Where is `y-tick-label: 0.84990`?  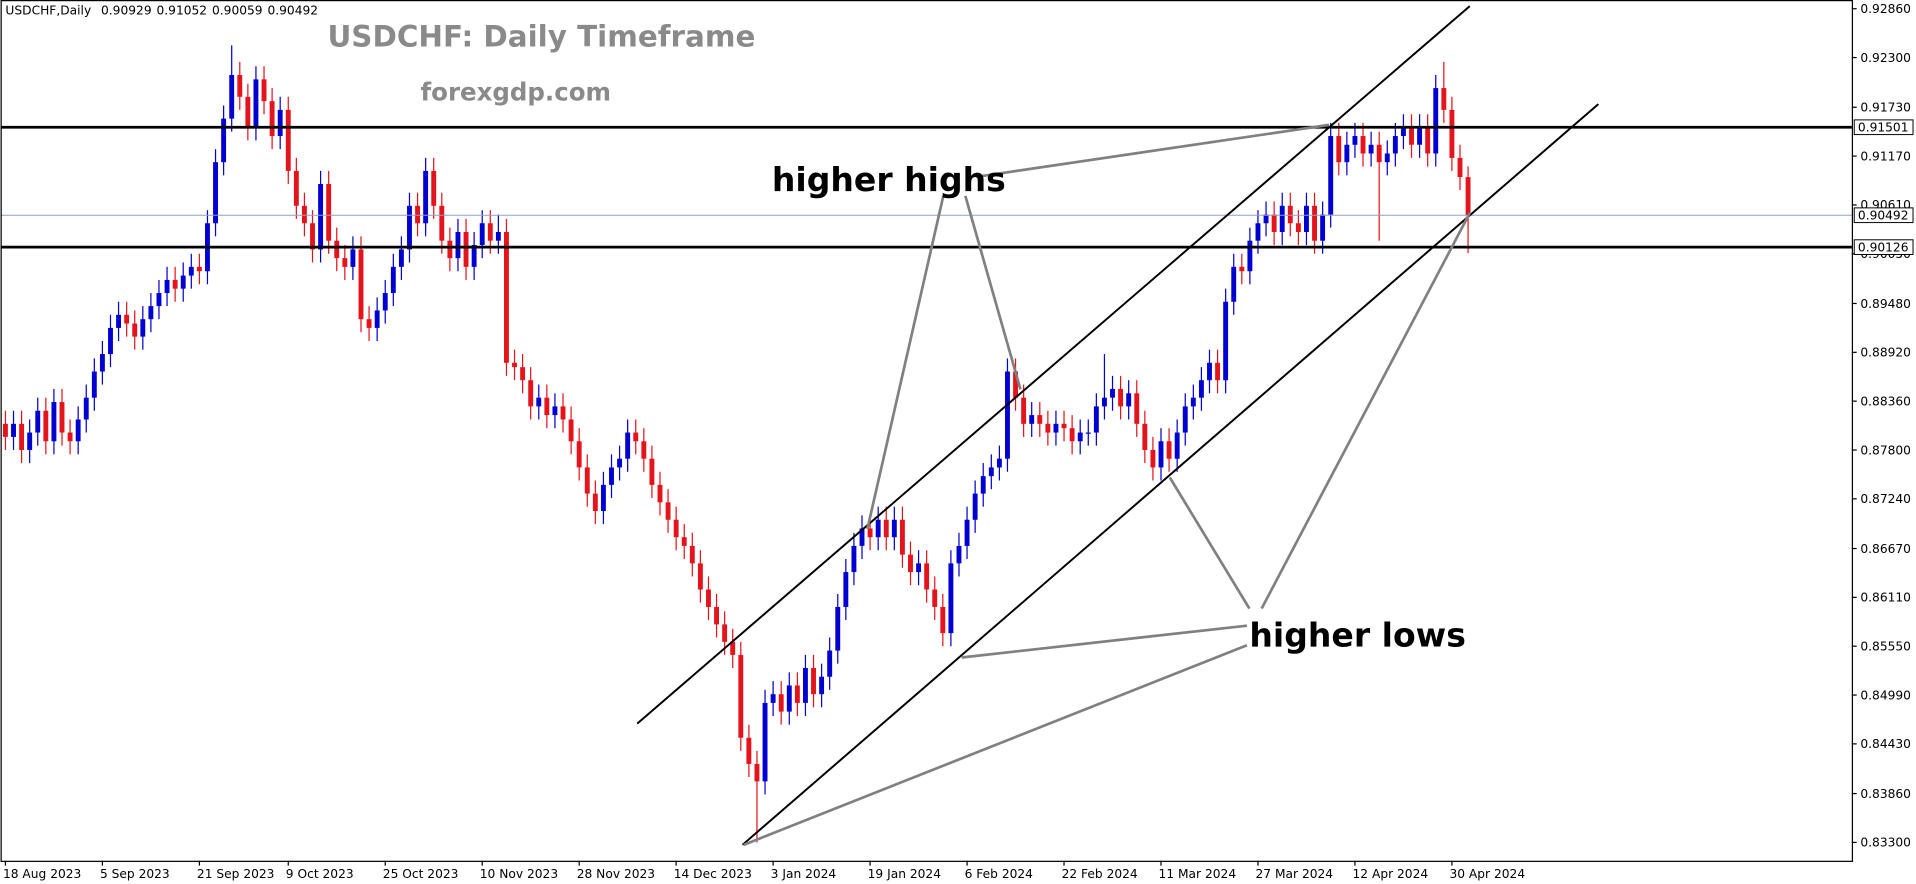
y-tick-label: 0.84990 is located at coordinates (1885, 695).